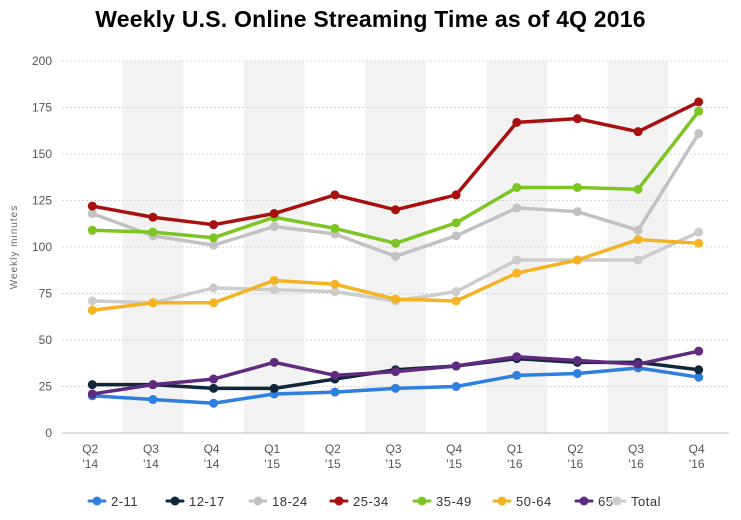 Image resolution: width=741 pixels, height=520 pixels. I want to click on legend-item: Total, so click(633, 501).